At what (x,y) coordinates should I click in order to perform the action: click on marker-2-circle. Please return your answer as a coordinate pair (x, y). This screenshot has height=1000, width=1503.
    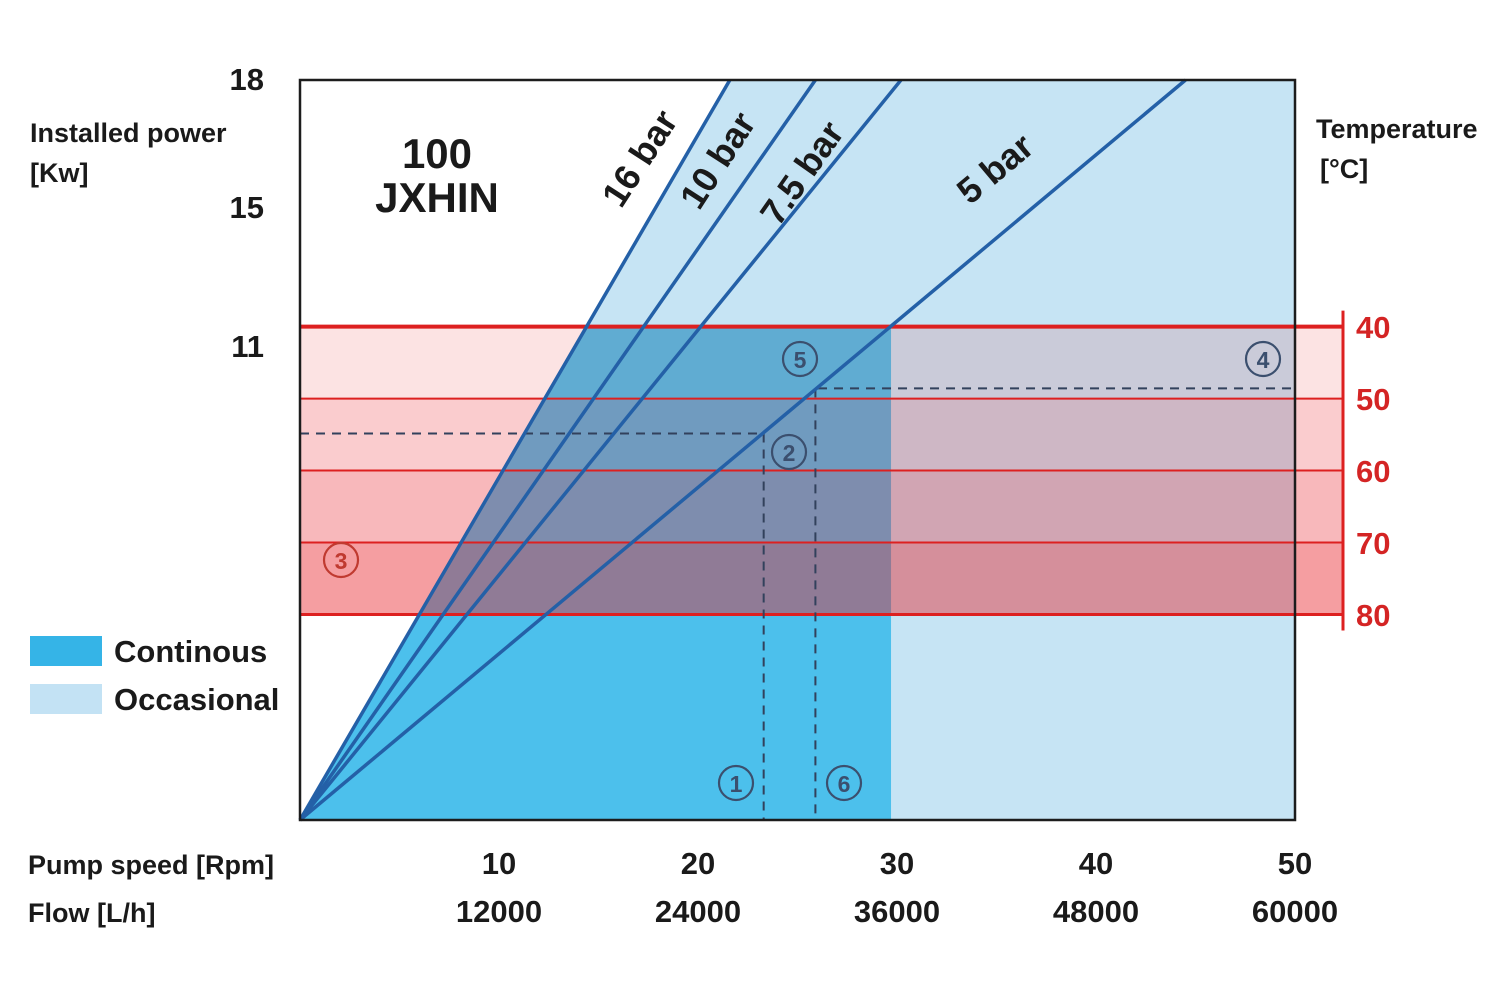
    Looking at the image, I should click on (789, 452).